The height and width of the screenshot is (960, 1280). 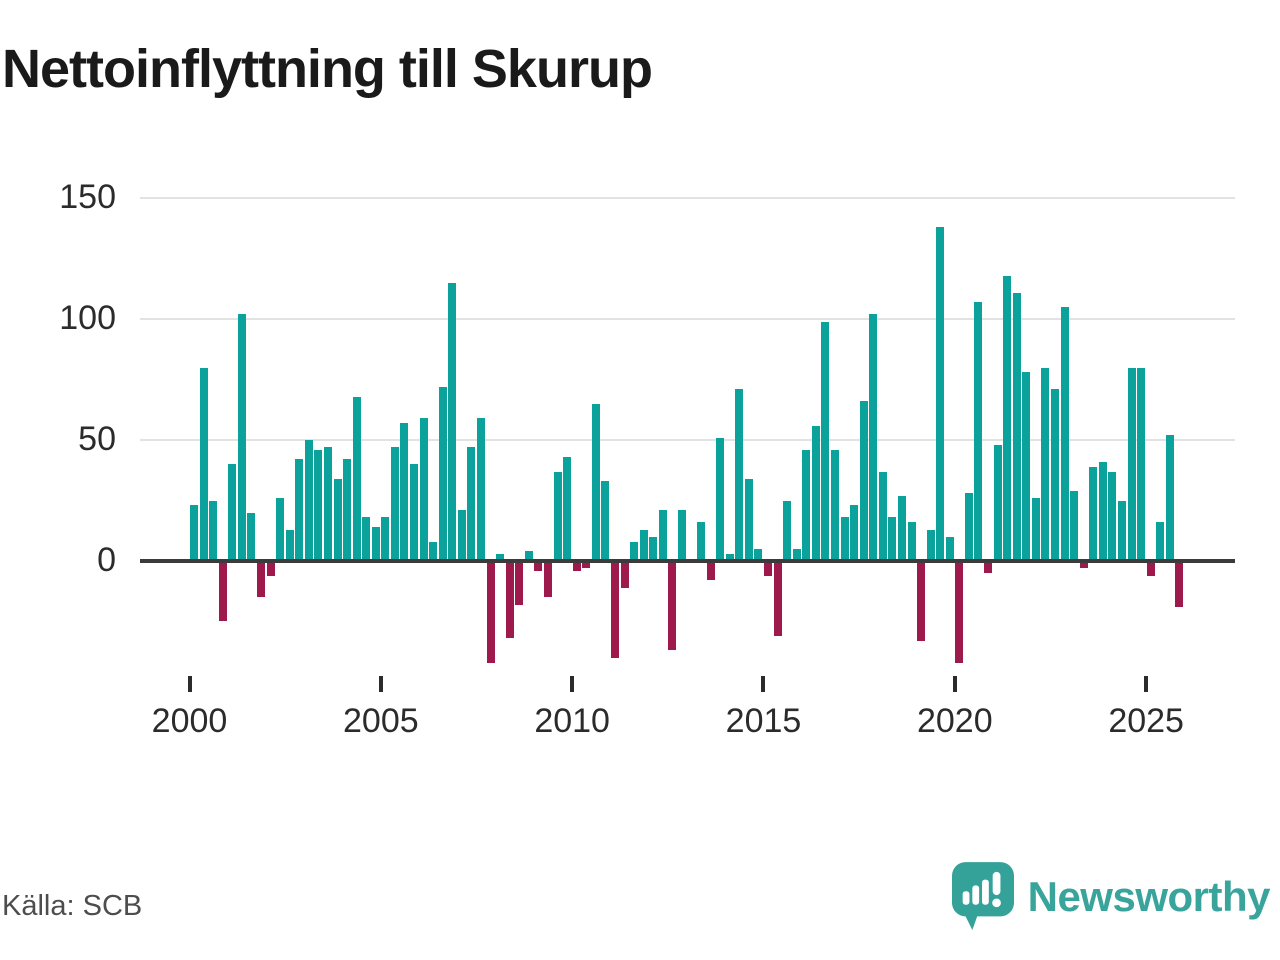 What do you see at coordinates (1045, 464) in the screenshot?
I see `bar-2022-q2` at bounding box center [1045, 464].